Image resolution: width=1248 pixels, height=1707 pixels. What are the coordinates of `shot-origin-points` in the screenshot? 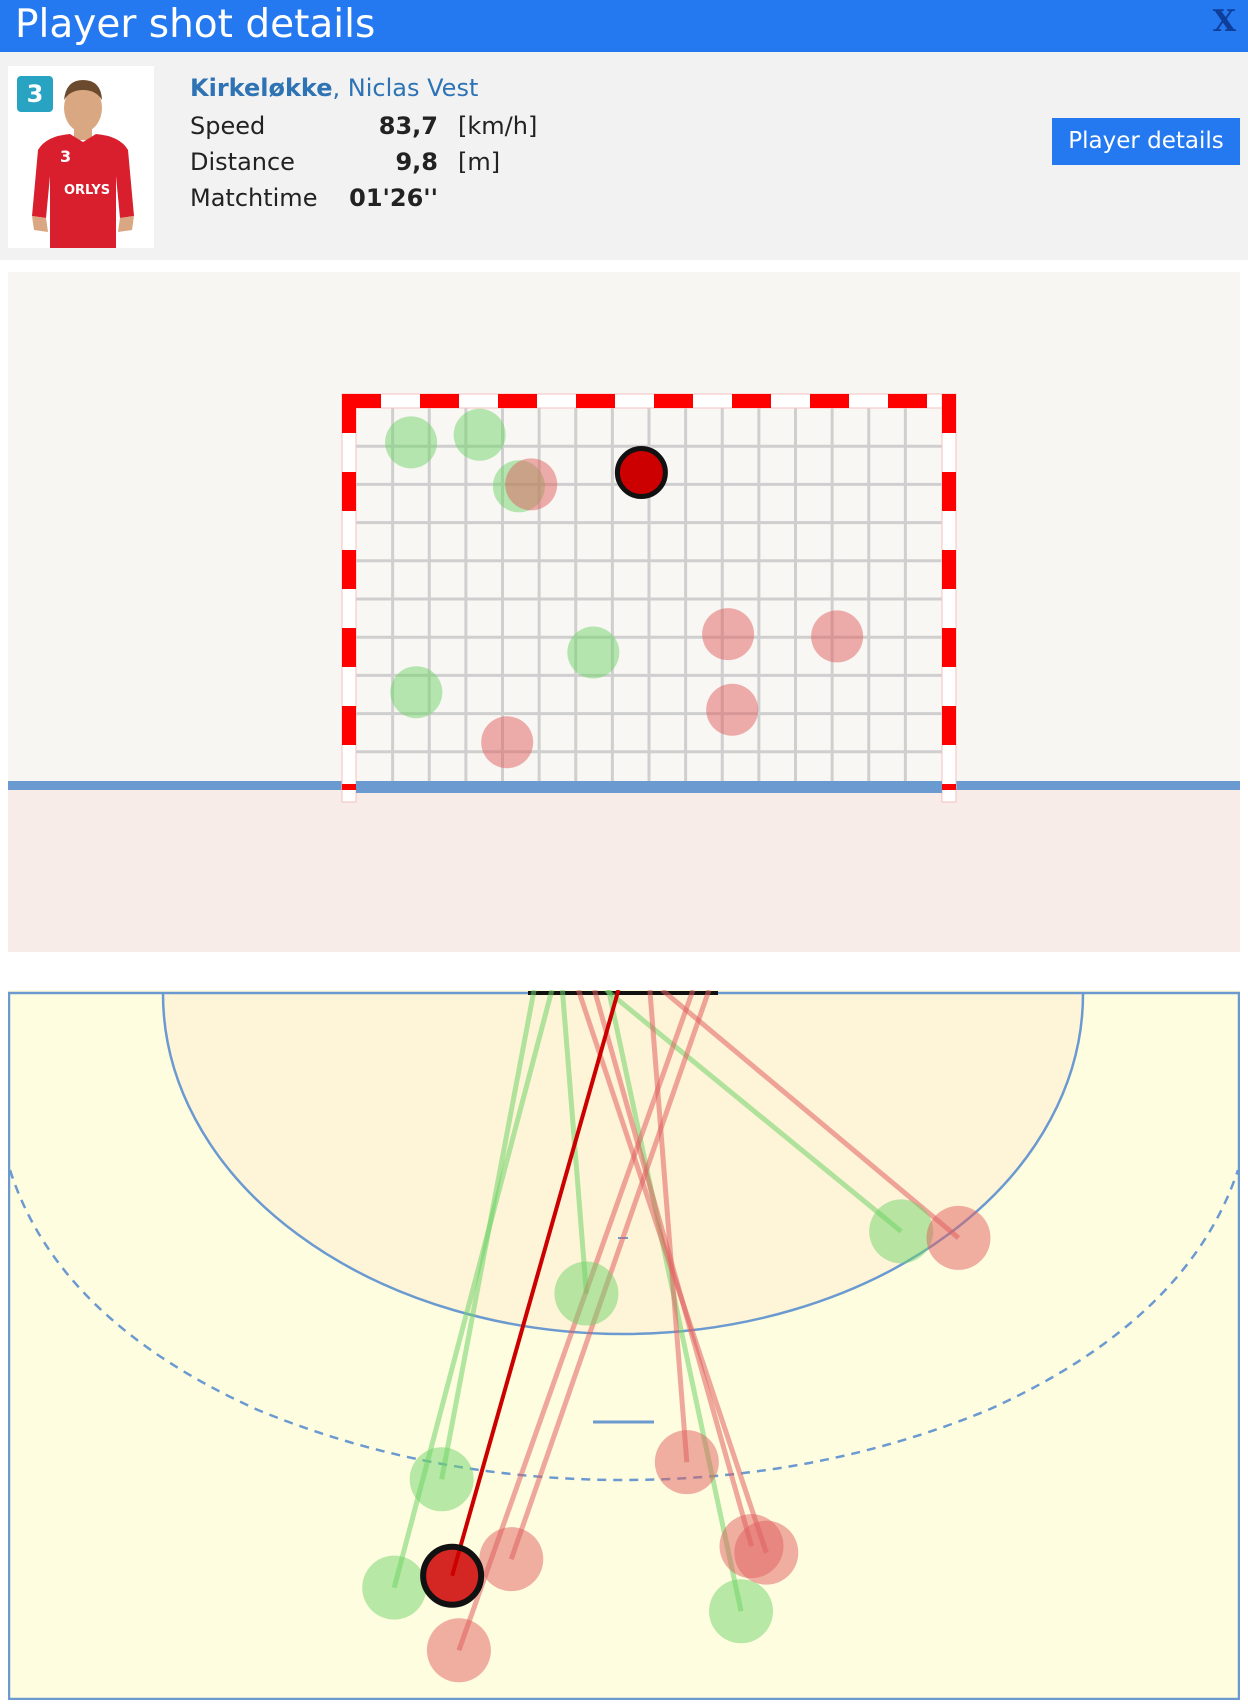 It's located at (676, 1441).